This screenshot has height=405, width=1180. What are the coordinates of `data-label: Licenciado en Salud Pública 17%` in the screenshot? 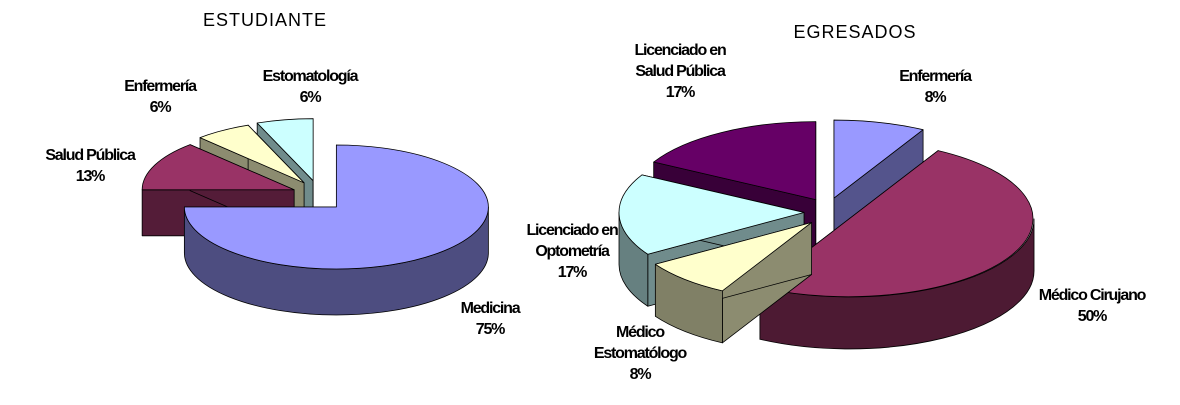 It's located at (680, 71).